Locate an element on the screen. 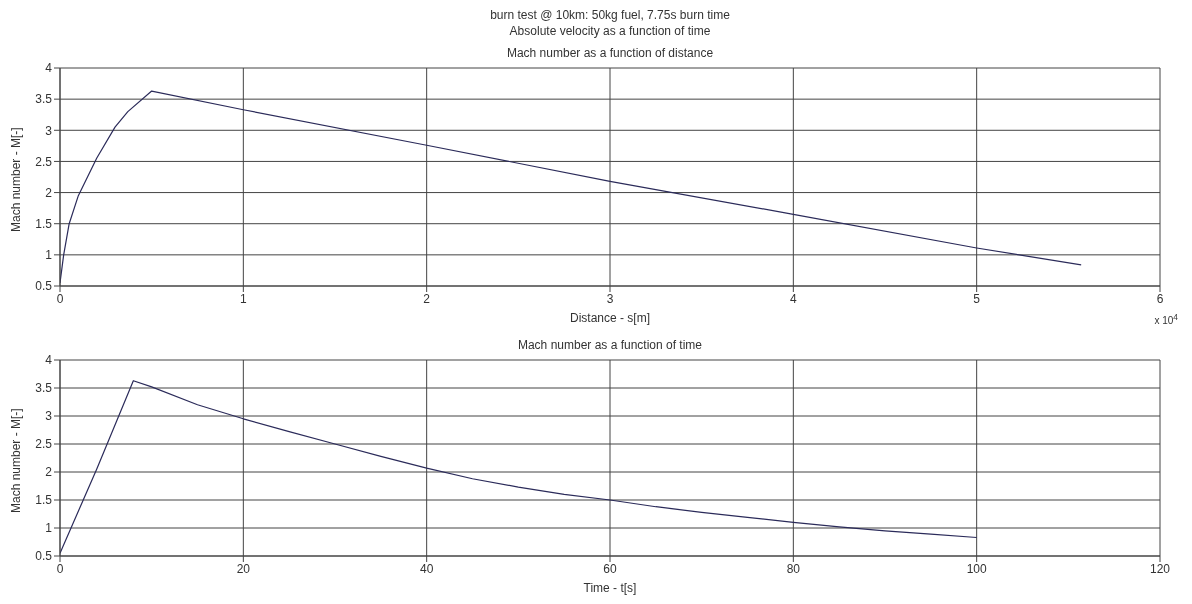  text: Mach number as a function of distance is located at coordinates (610, 53).